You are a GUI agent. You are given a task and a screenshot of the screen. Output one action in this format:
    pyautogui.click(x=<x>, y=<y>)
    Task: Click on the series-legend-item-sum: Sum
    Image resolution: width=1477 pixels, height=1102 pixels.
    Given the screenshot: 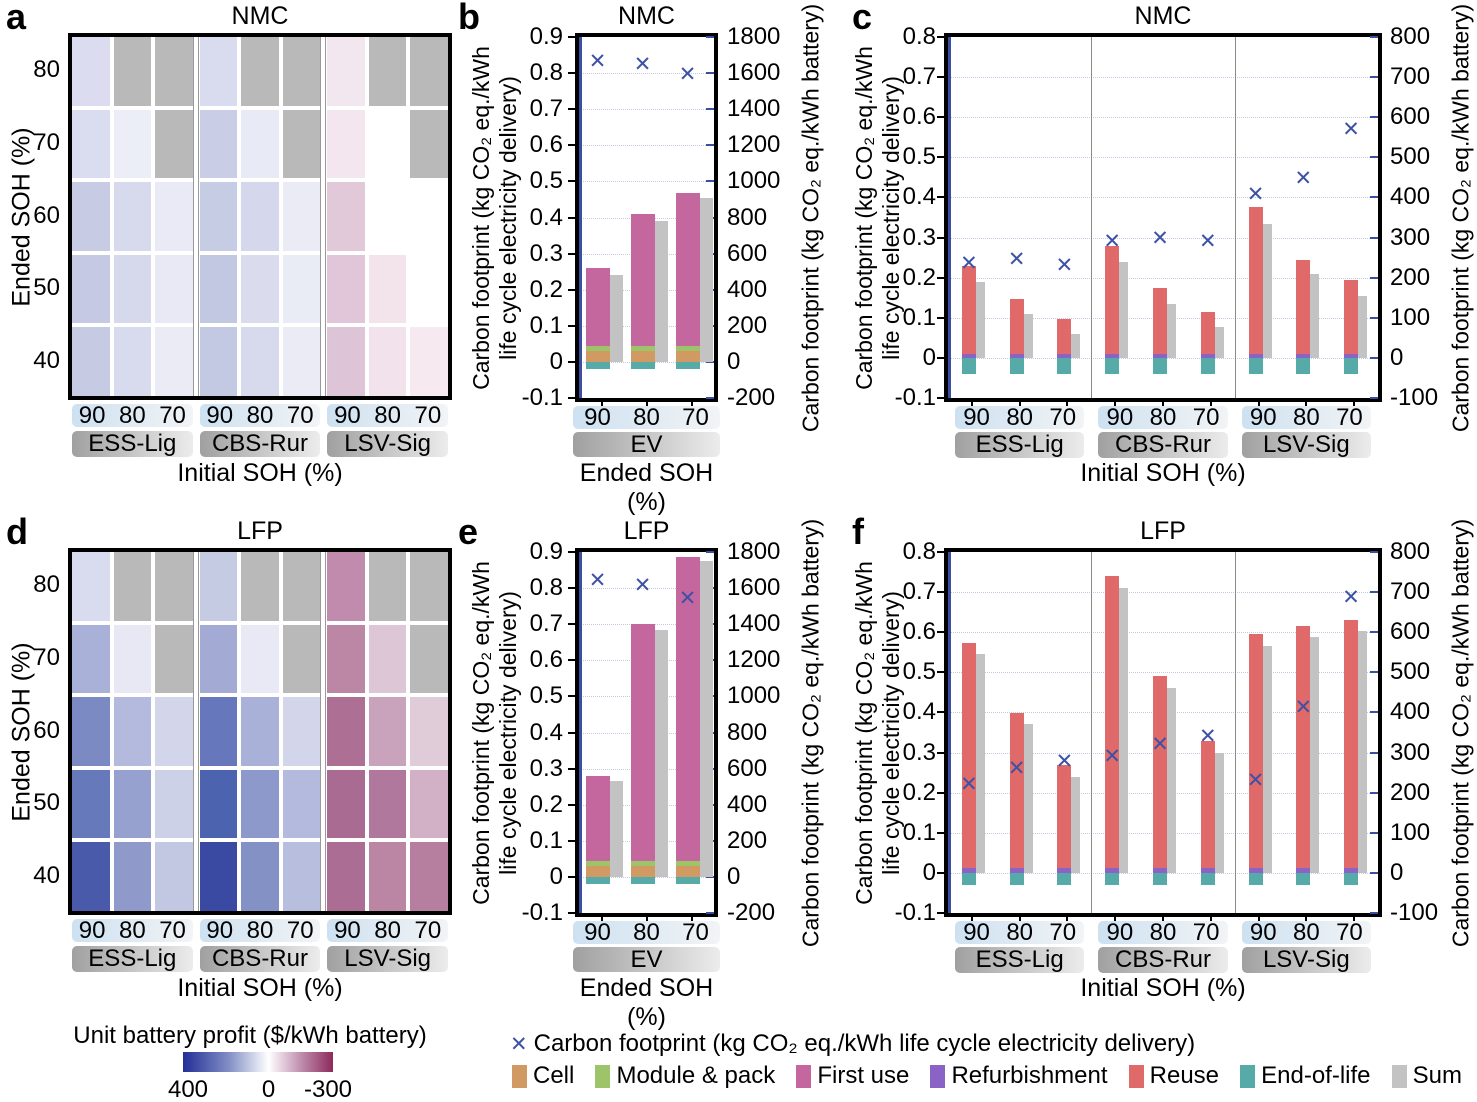 What is the action you would take?
    pyautogui.click(x=1426, y=1076)
    